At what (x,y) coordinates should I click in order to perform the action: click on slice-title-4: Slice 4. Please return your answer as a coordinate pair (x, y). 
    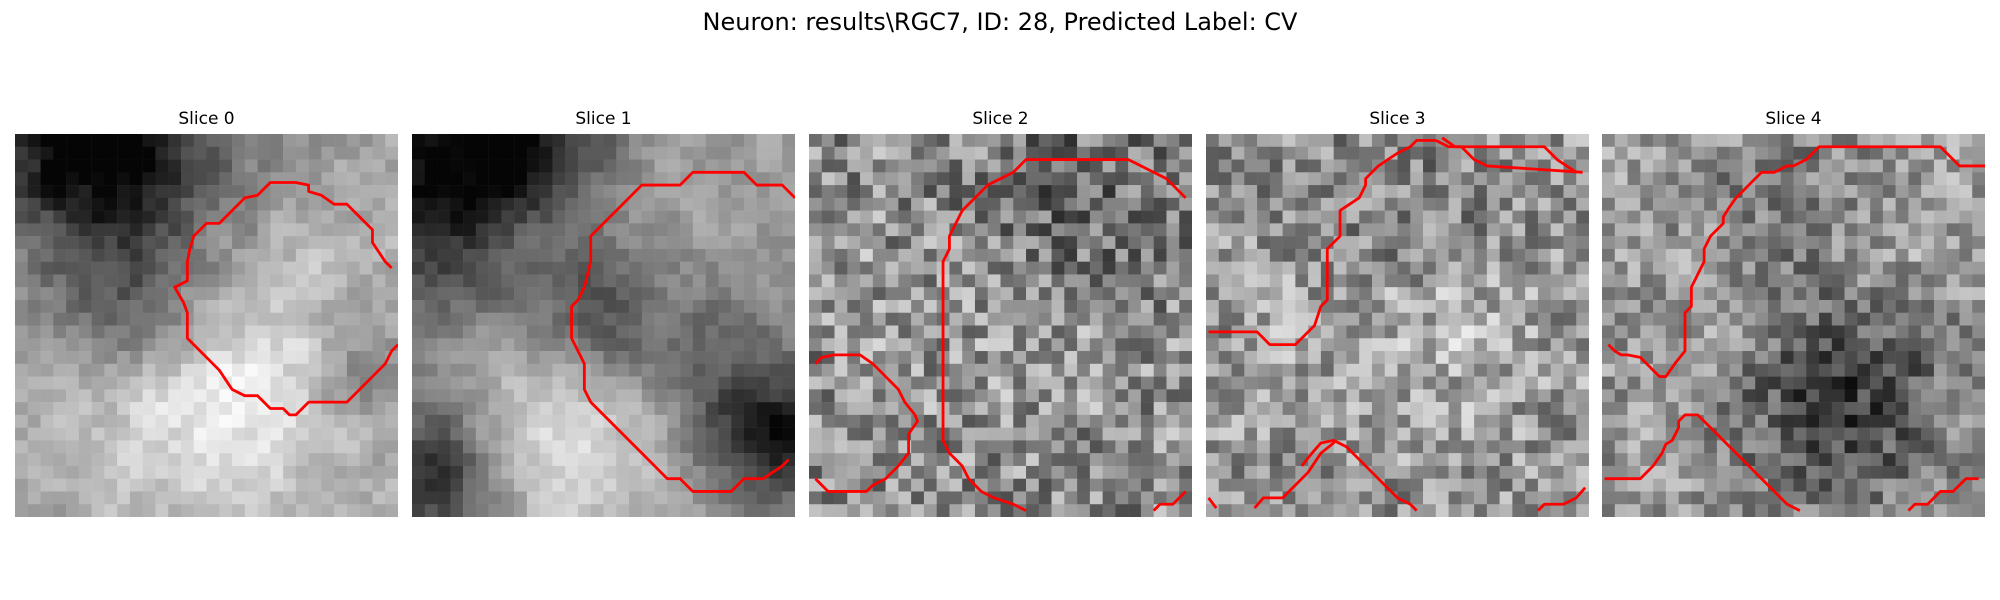
    Looking at the image, I should click on (1793, 119).